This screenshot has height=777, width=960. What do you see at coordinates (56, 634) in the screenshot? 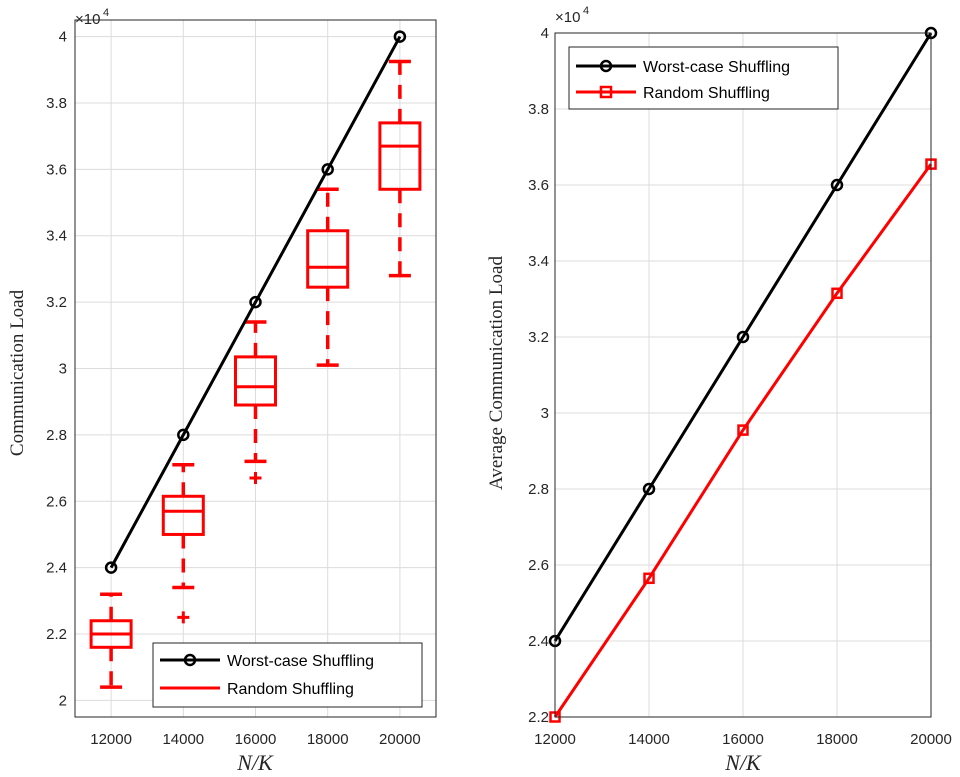
I see `left-y-tick-label: 2.2` at bounding box center [56, 634].